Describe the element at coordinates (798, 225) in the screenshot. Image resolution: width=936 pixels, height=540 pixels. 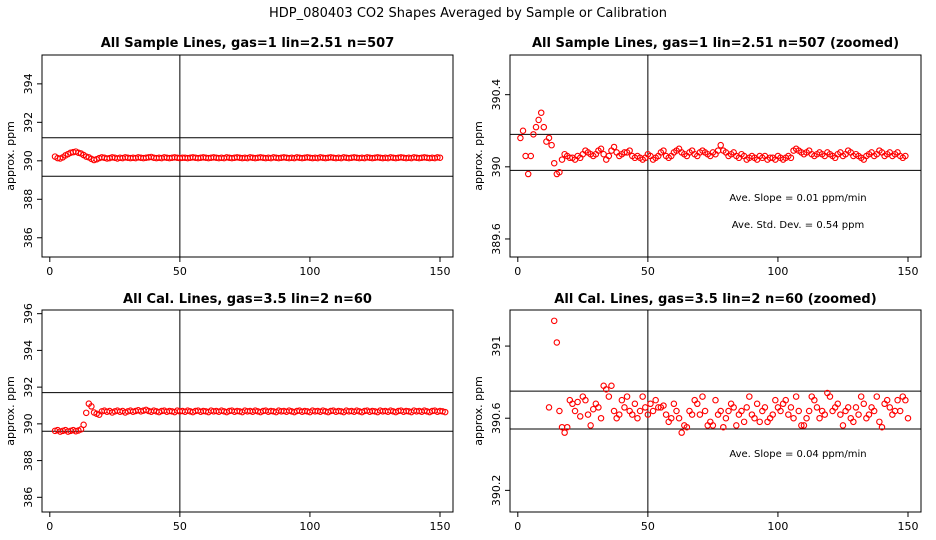
I see `annotation: Ave. Std. Dev. = 0.54 ppm` at that location.